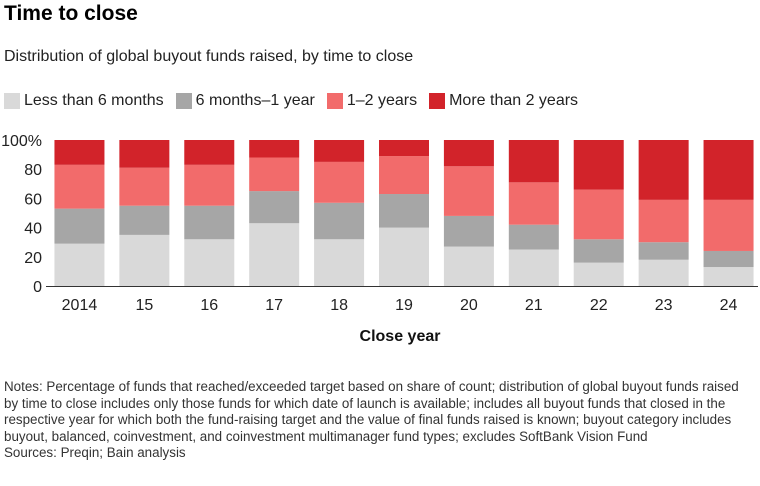  I want to click on legend-item-6m-1y: 6 months–1 year, so click(245, 101).